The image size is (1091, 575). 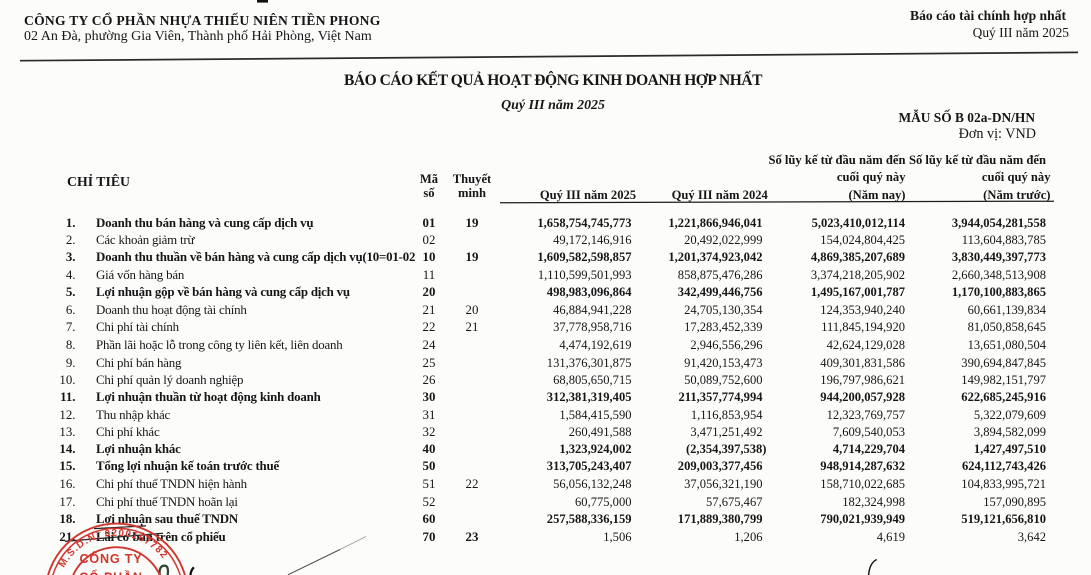 I want to click on svg-text: CỔ PHẦN, so click(x=111, y=572).